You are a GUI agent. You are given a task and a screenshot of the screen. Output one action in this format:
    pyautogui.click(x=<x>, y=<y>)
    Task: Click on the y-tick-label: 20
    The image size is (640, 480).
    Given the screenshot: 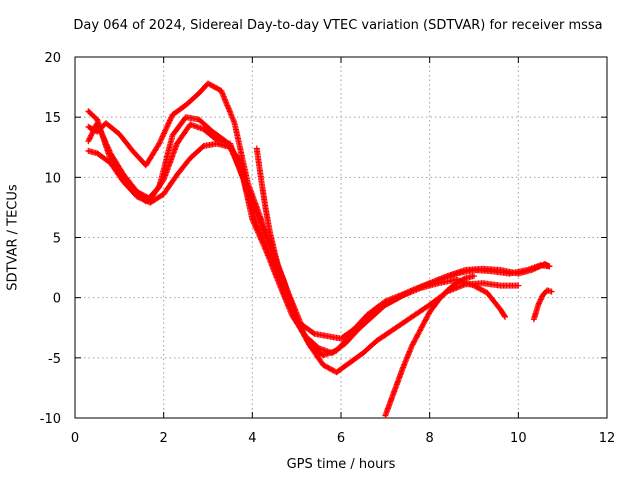 What is the action you would take?
    pyautogui.click(x=52, y=58)
    